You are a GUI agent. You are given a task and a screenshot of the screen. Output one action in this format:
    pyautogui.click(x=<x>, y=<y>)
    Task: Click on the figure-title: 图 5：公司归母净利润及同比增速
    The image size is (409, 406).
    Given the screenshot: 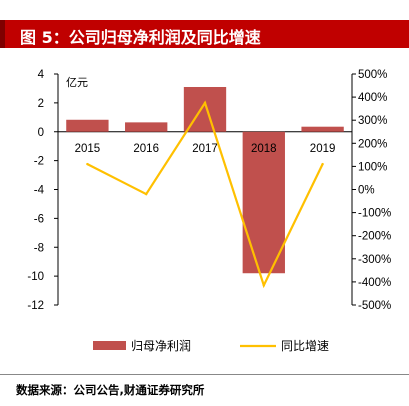 What is the action you would take?
    pyautogui.click(x=140, y=37)
    